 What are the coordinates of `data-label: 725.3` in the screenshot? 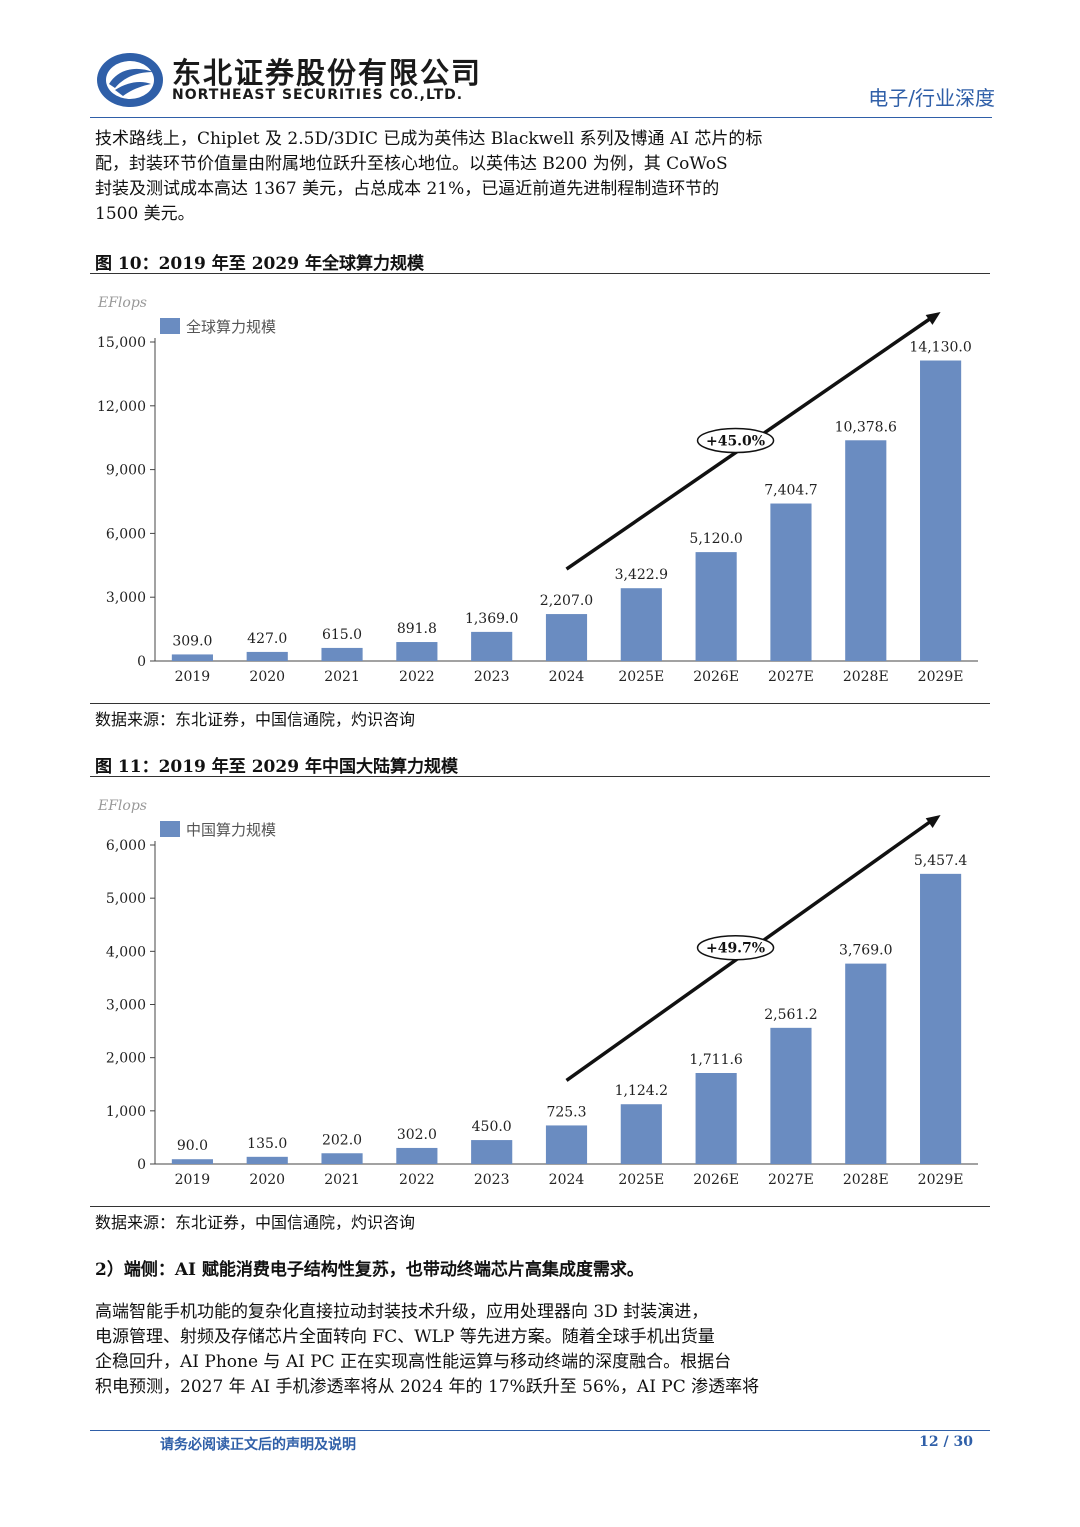 It's located at (566, 1112).